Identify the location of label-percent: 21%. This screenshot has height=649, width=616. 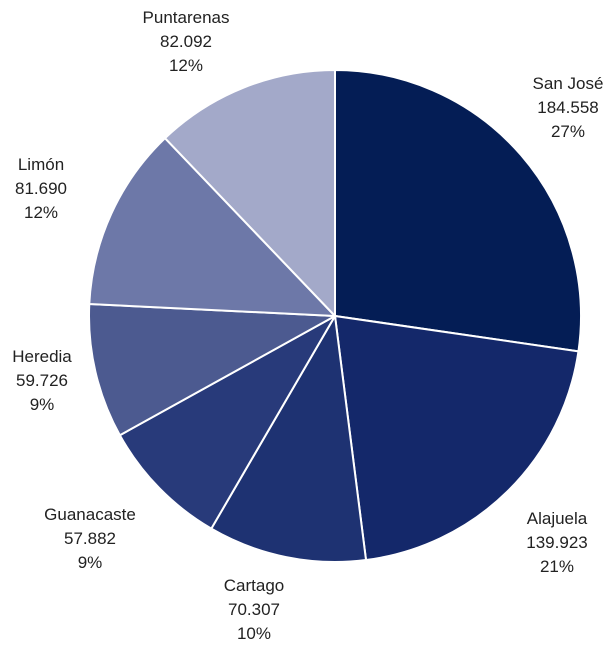
(557, 566).